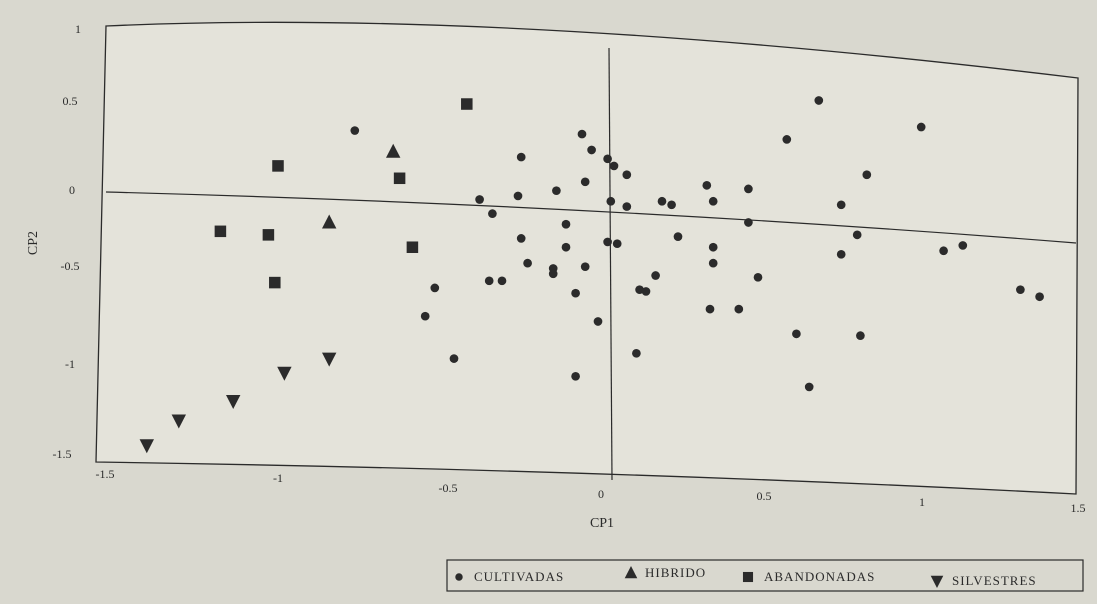 This screenshot has width=1097, height=604. What do you see at coordinates (748, 577) in the screenshot?
I see `legend-marker-abandonadas` at bounding box center [748, 577].